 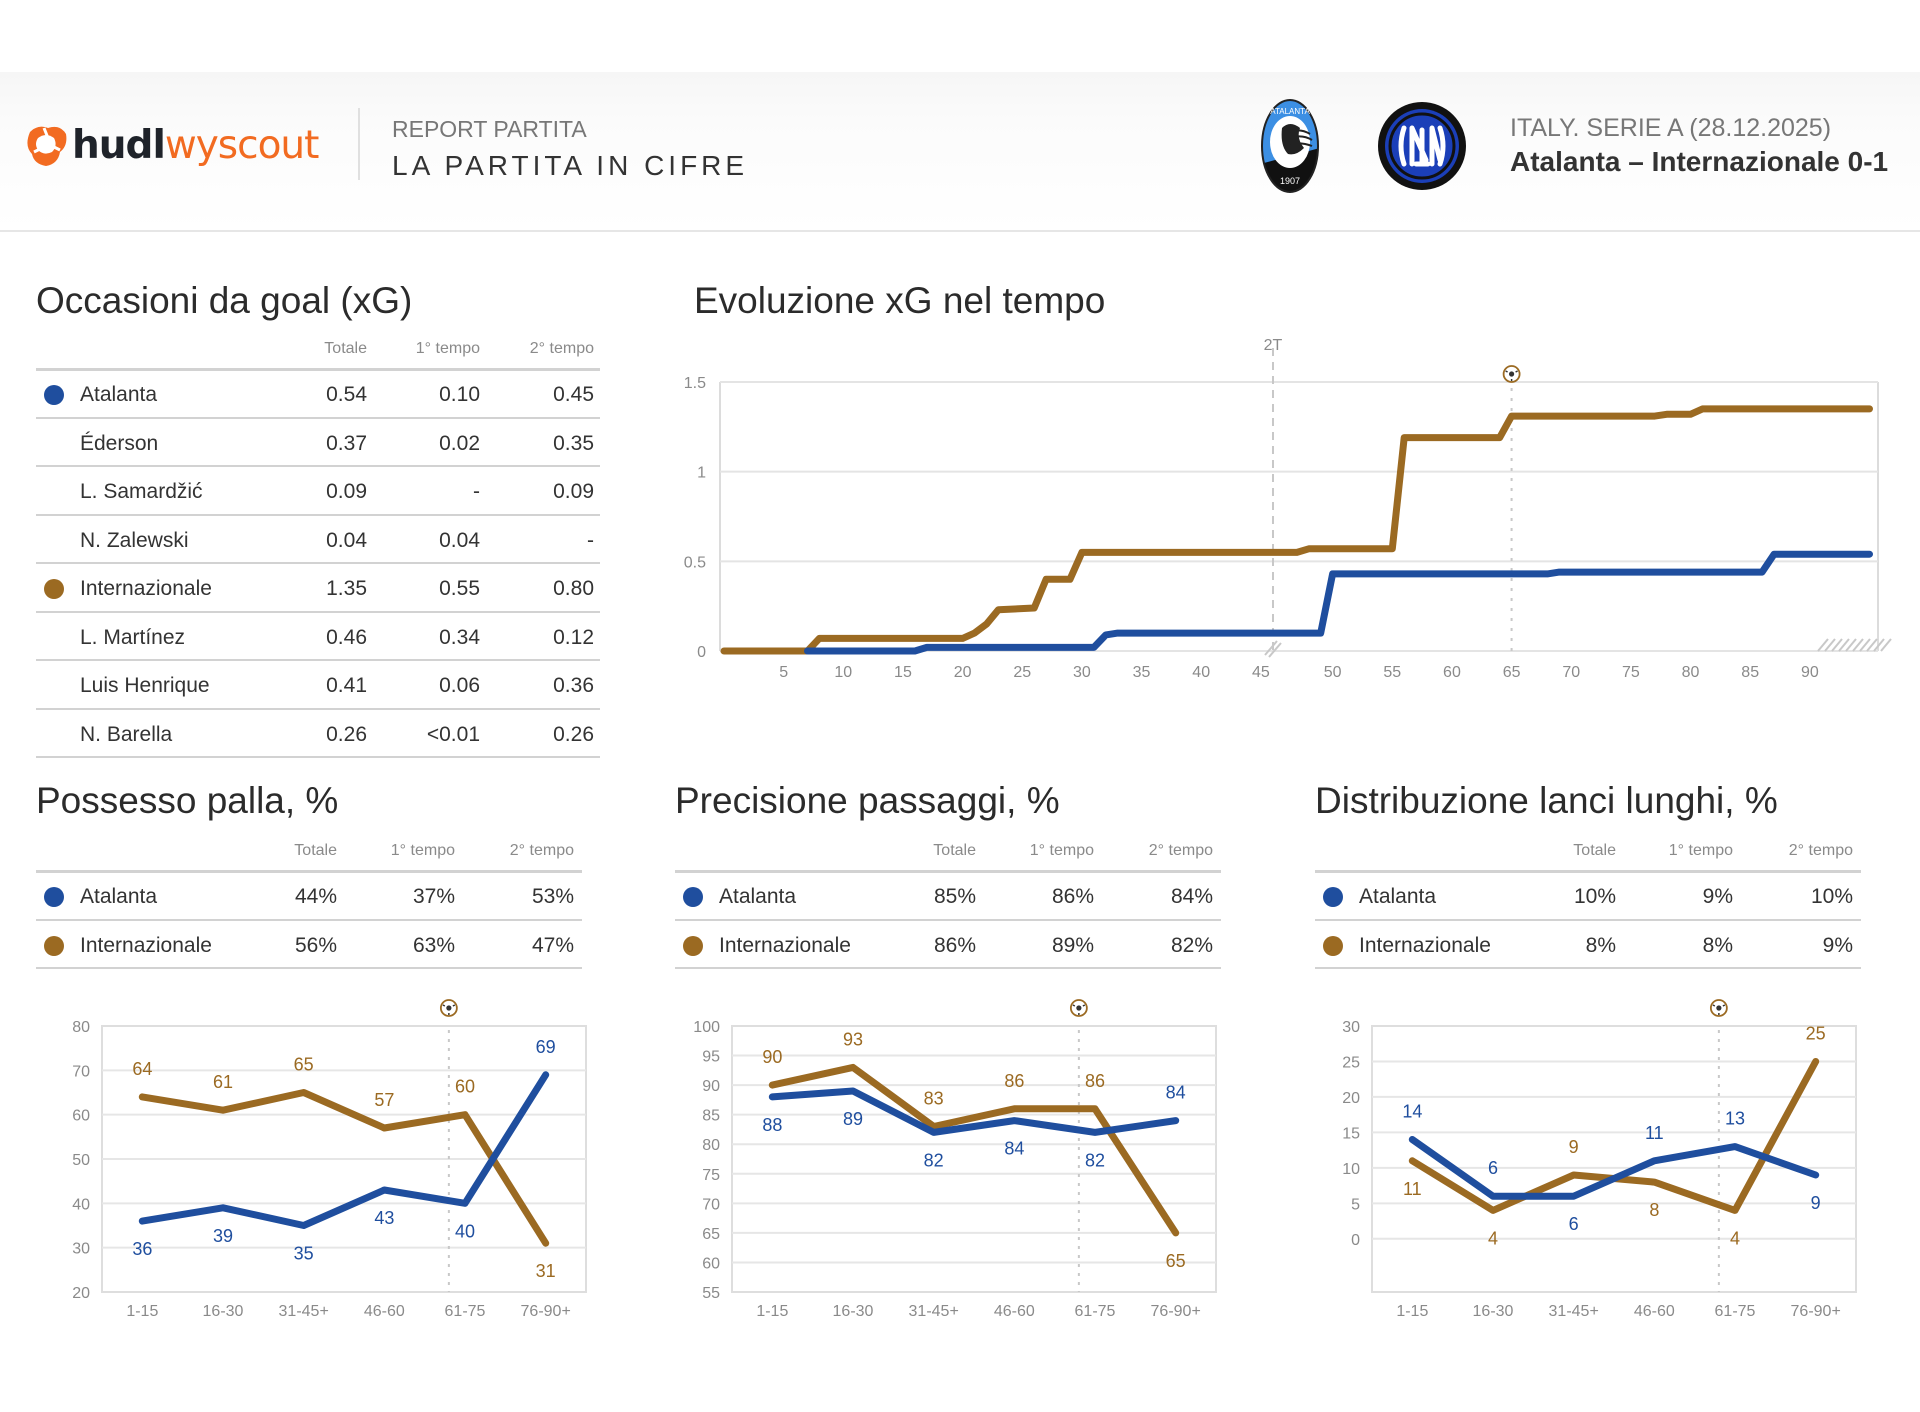 What do you see at coordinates (695, 383) in the screenshot?
I see `y-tick-label: 1.5` at bounding box center [695, 383].